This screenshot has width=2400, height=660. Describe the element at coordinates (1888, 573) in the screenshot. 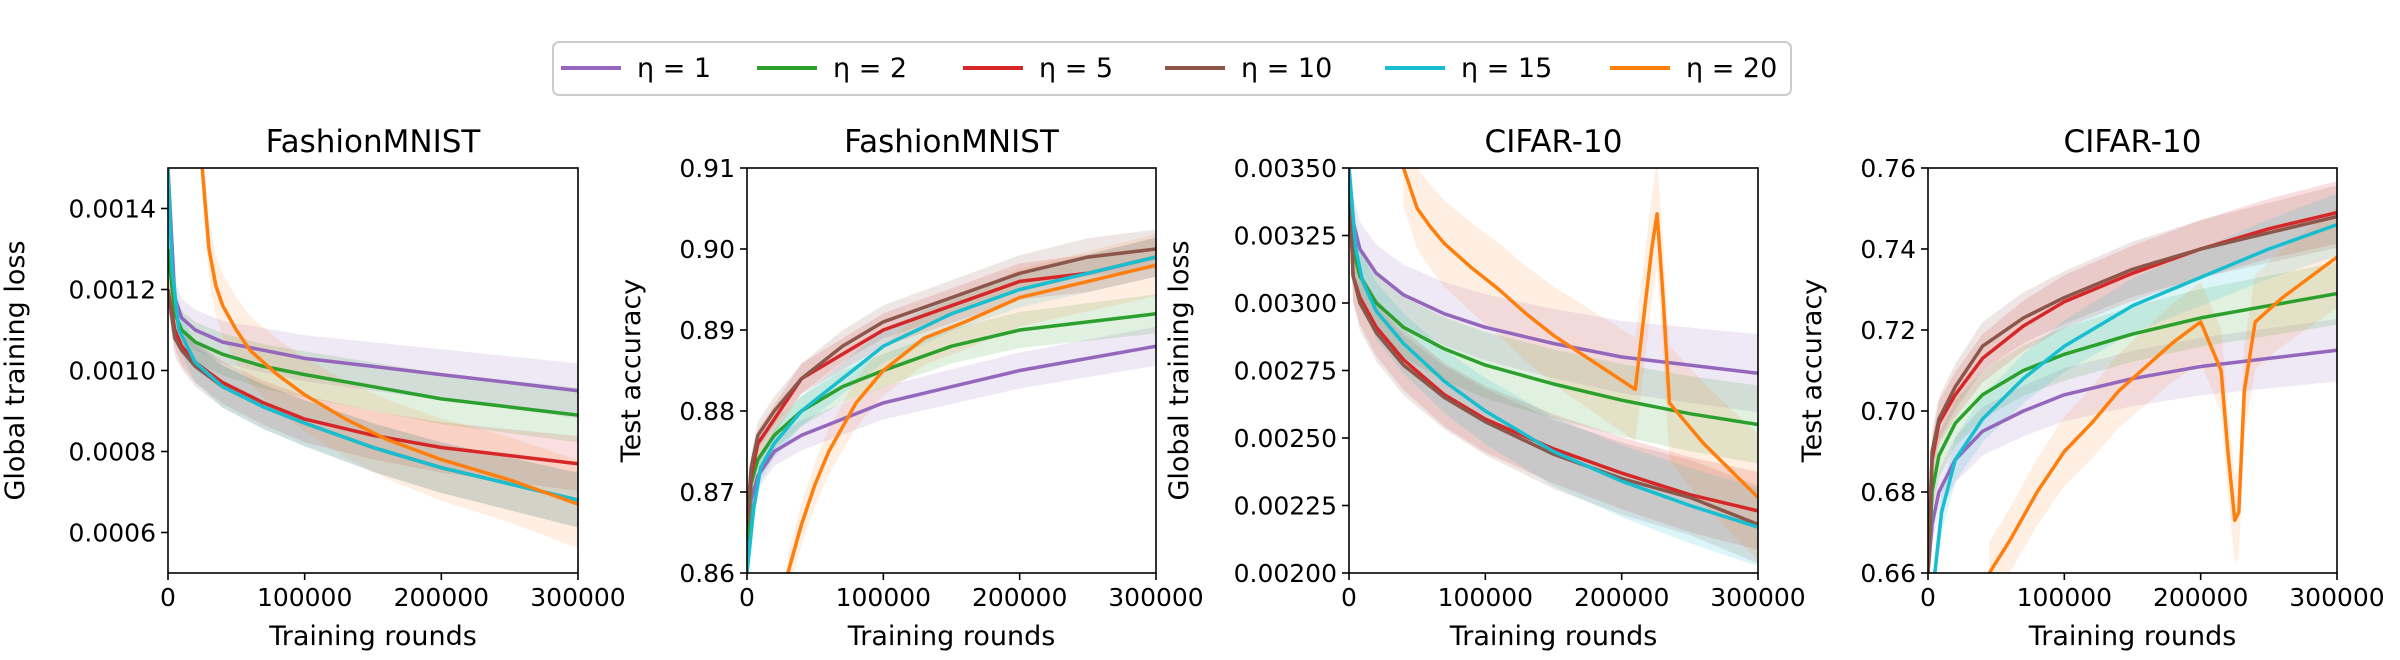

I see `y-tick-label-4-1: 0.66` at that location.